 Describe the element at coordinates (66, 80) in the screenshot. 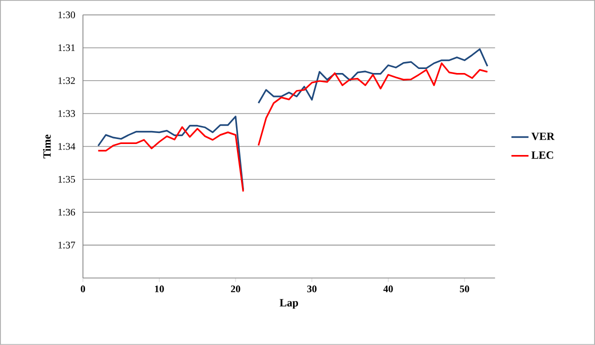

I see `y-tick-label: 1:32` at that location.